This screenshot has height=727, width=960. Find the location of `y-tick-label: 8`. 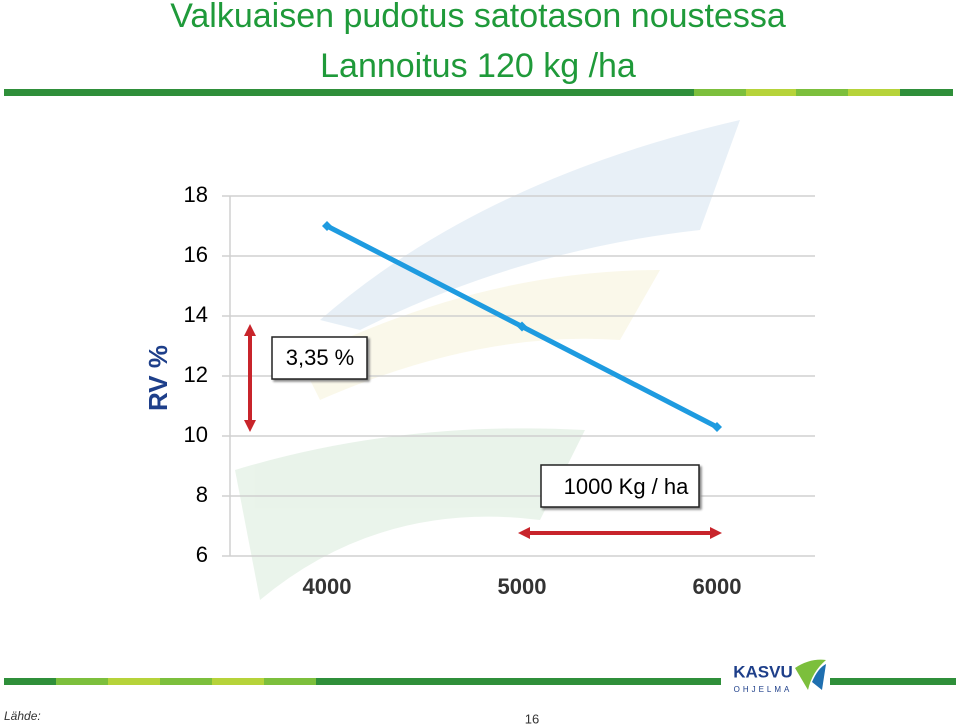

y-tick-label: 8 is located at coordinates (202, 494).